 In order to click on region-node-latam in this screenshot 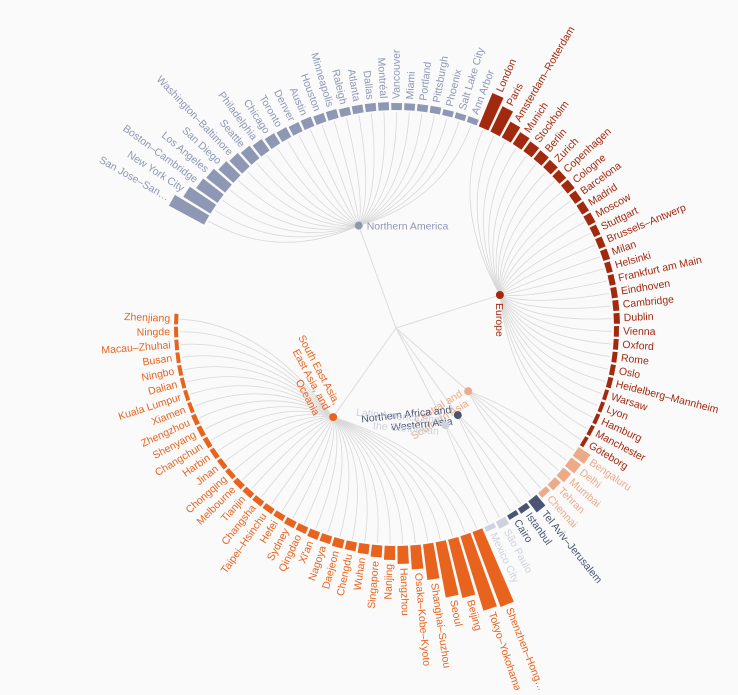, I will do `click(445, 425)`.